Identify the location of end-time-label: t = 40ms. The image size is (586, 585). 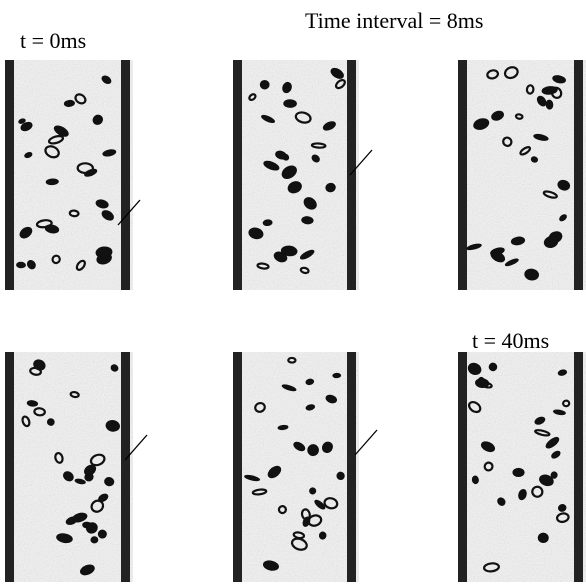
(510, 340).